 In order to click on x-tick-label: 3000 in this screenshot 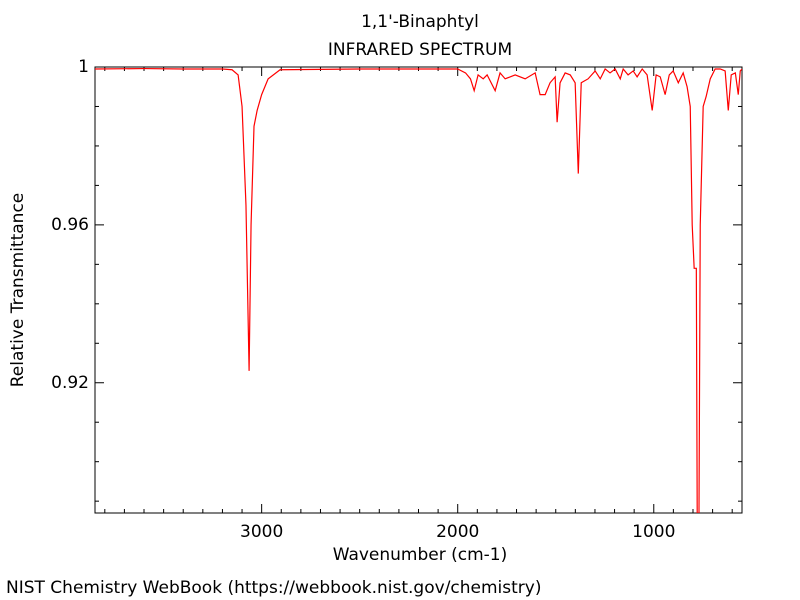, I will do `click(261, 532)`.